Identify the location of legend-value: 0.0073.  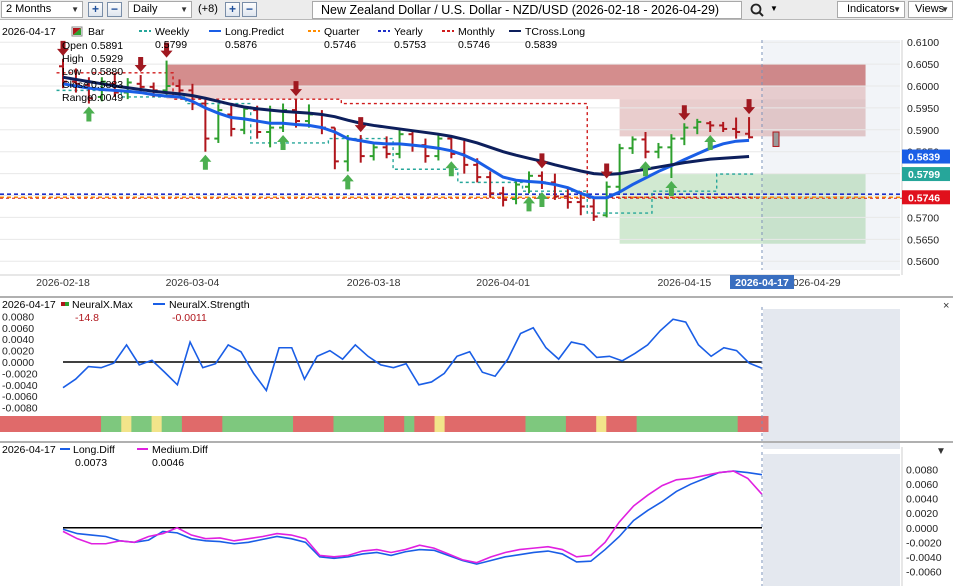
(91, 463).